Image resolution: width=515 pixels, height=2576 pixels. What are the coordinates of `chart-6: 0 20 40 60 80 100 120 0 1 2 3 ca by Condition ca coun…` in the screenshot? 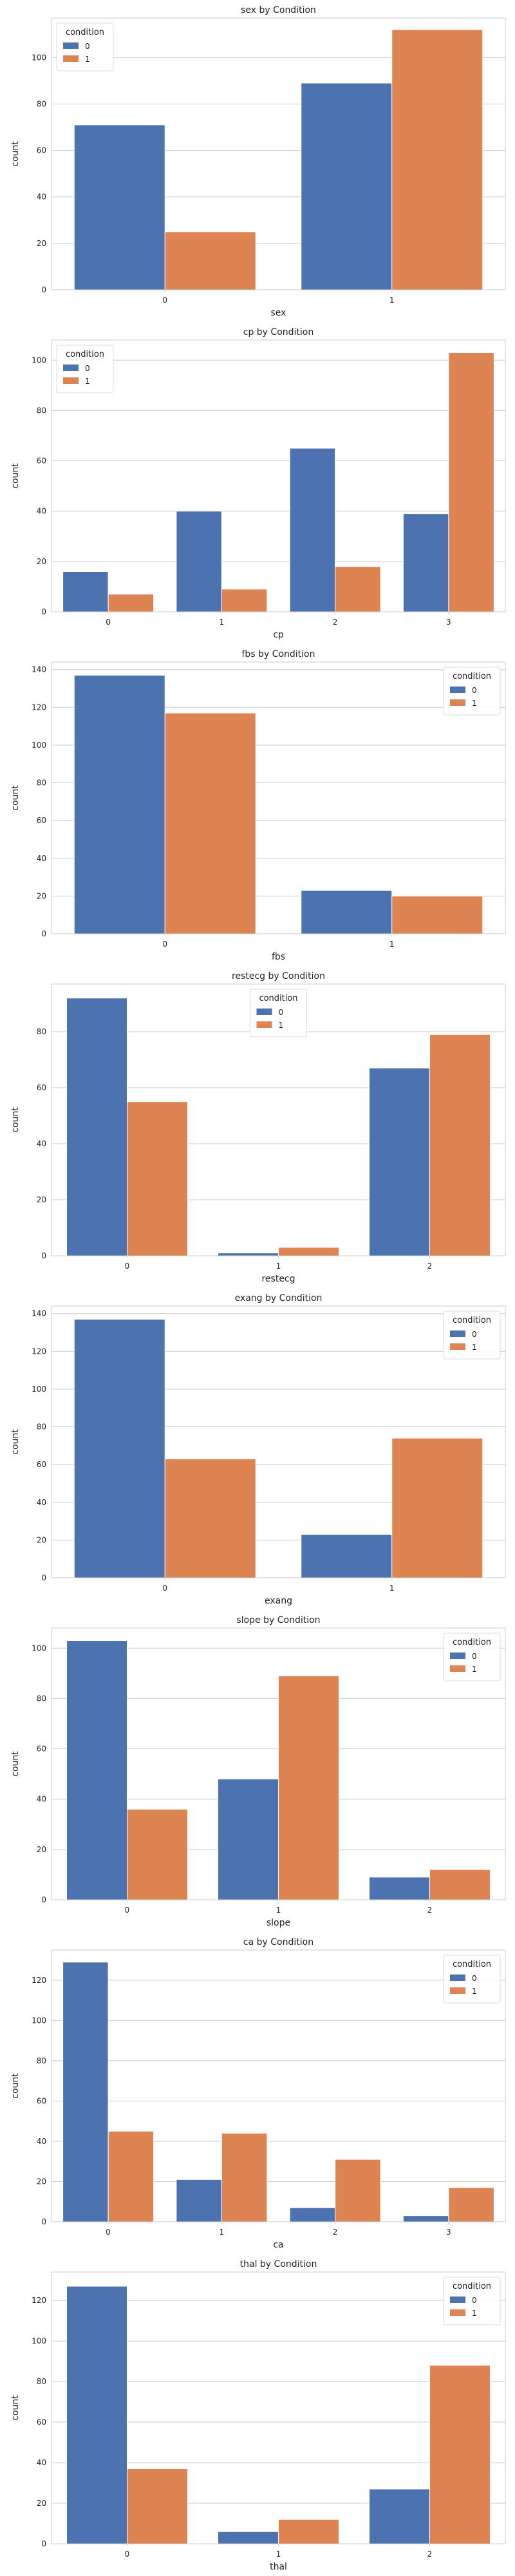 It's located at (258, 2093).